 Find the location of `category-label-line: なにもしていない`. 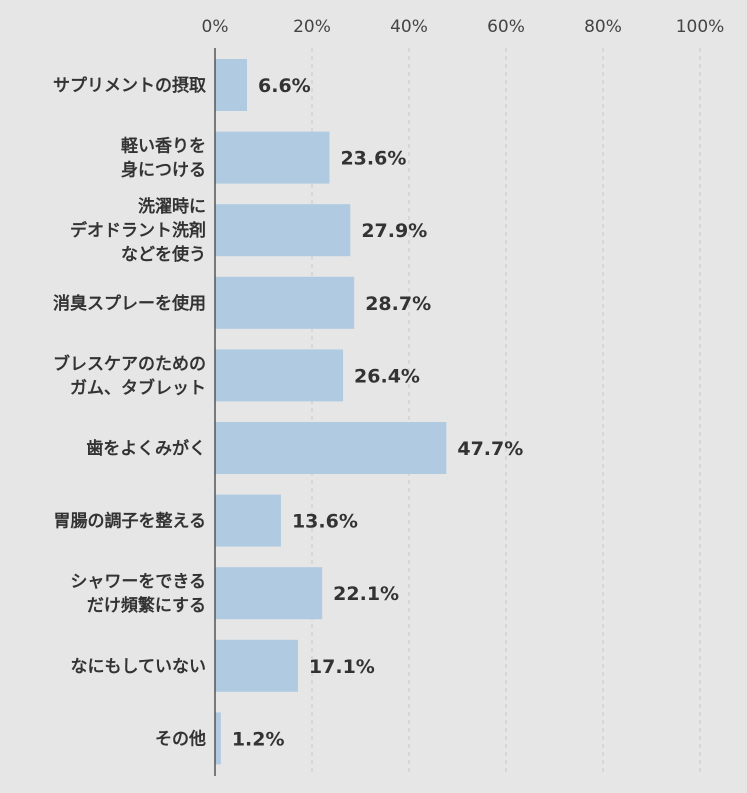

category-label-line: なにもしていない is located at coordinates (139, 667).